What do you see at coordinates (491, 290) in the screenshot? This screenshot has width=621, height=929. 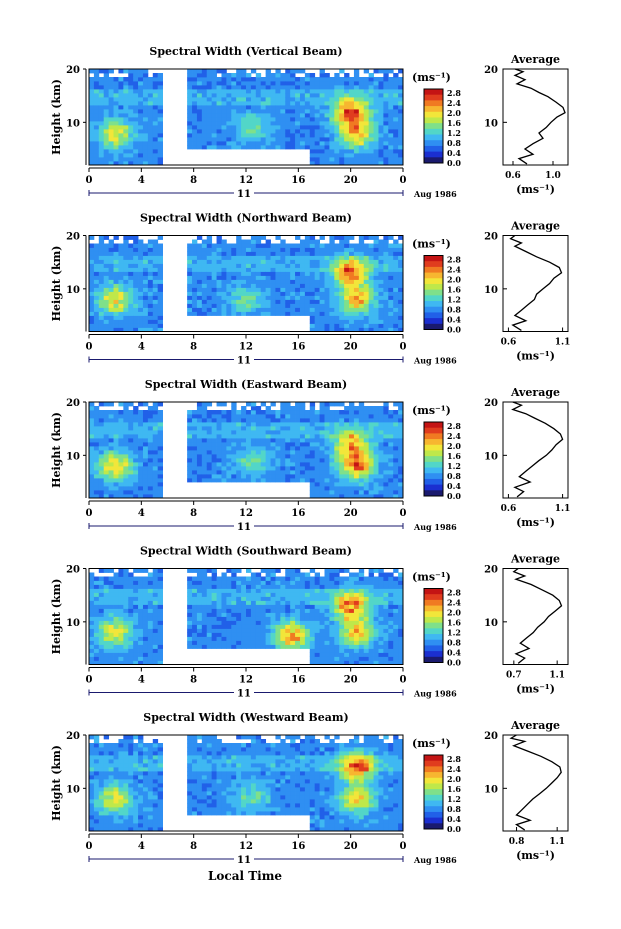 I see `profile-y-tick-label: 10` at bounding box center [491, 290].